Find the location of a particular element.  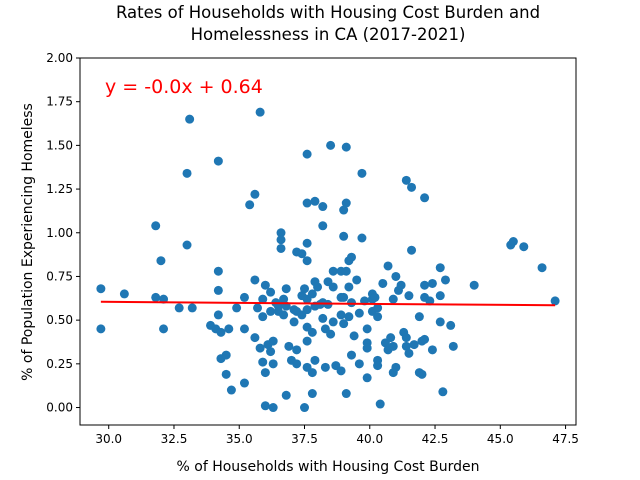

x-tick-label: 42.5 is located at coordinates (435, 439).